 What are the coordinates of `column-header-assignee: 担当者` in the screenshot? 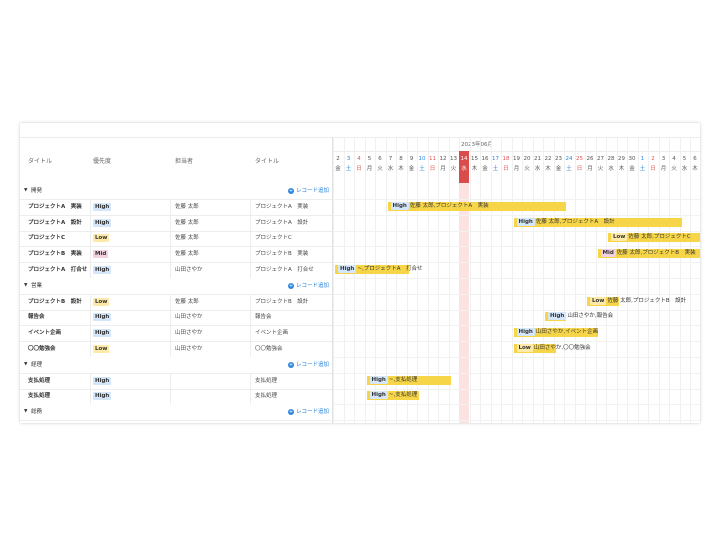 It's located at (184, 161).